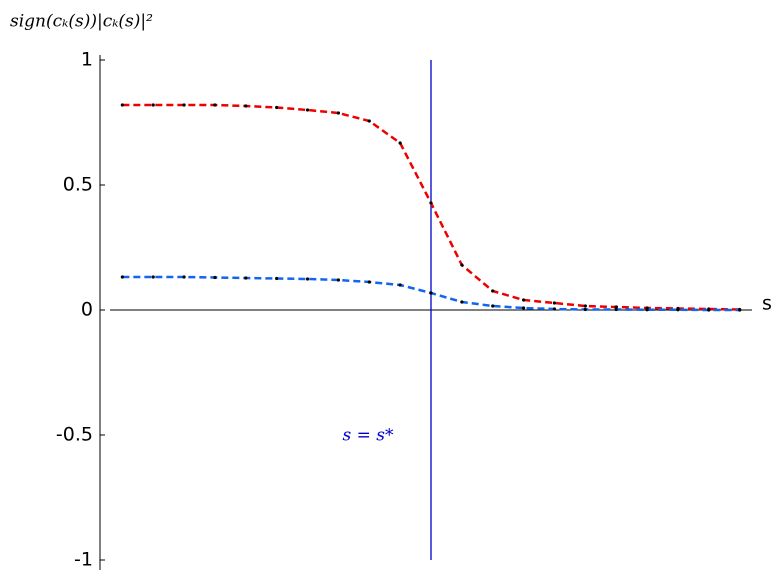  Describe the element at coordinates (369, 436) in the screenshot. I see `annotation: s = s*` at that location.